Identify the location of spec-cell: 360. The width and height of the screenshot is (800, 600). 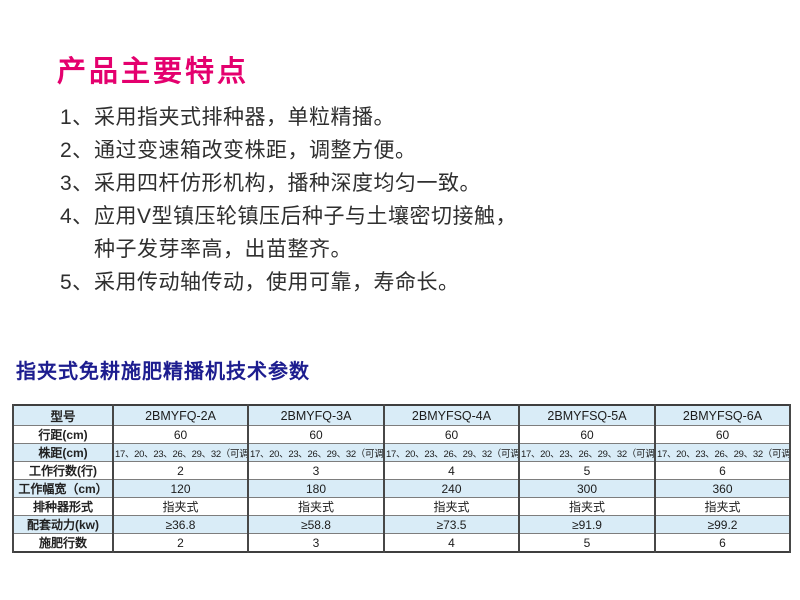
(722, 488).